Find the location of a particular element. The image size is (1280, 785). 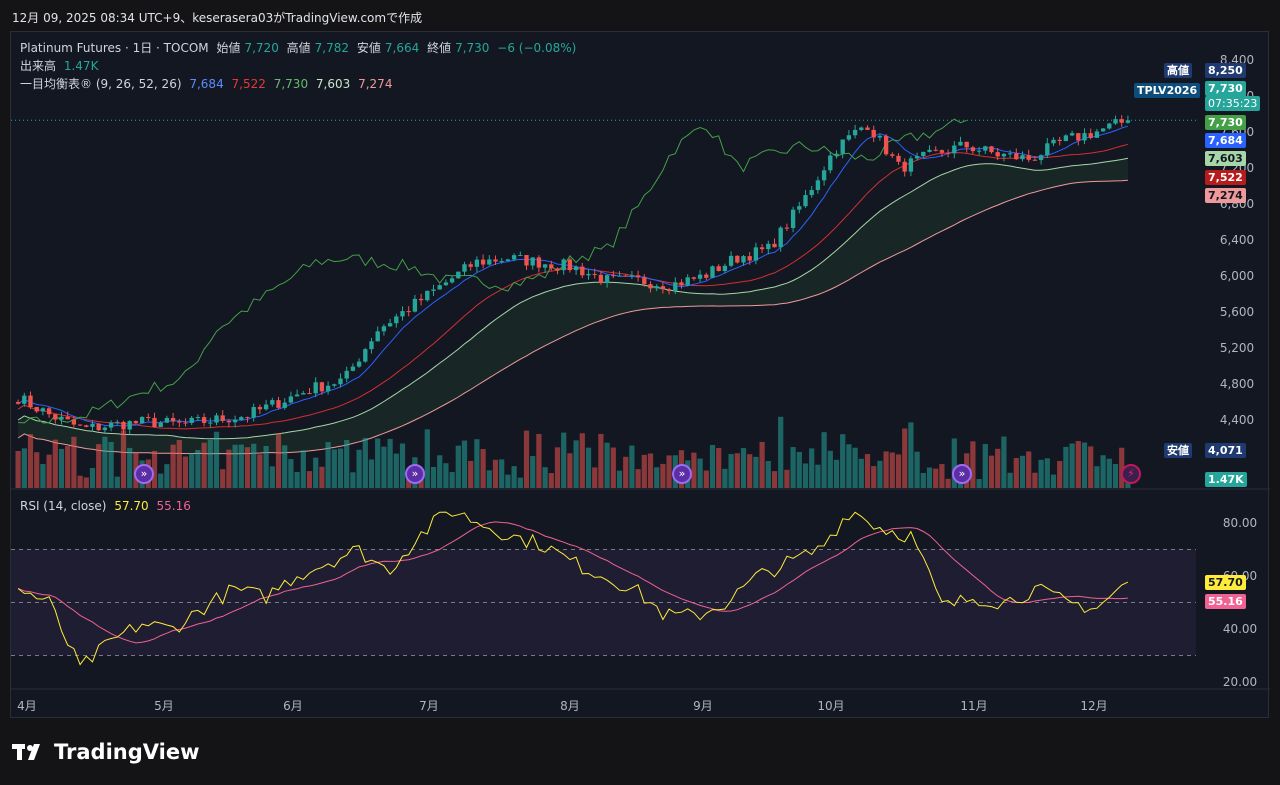

price-tick-label: 6,400 is located at coordinates (1237, 240).